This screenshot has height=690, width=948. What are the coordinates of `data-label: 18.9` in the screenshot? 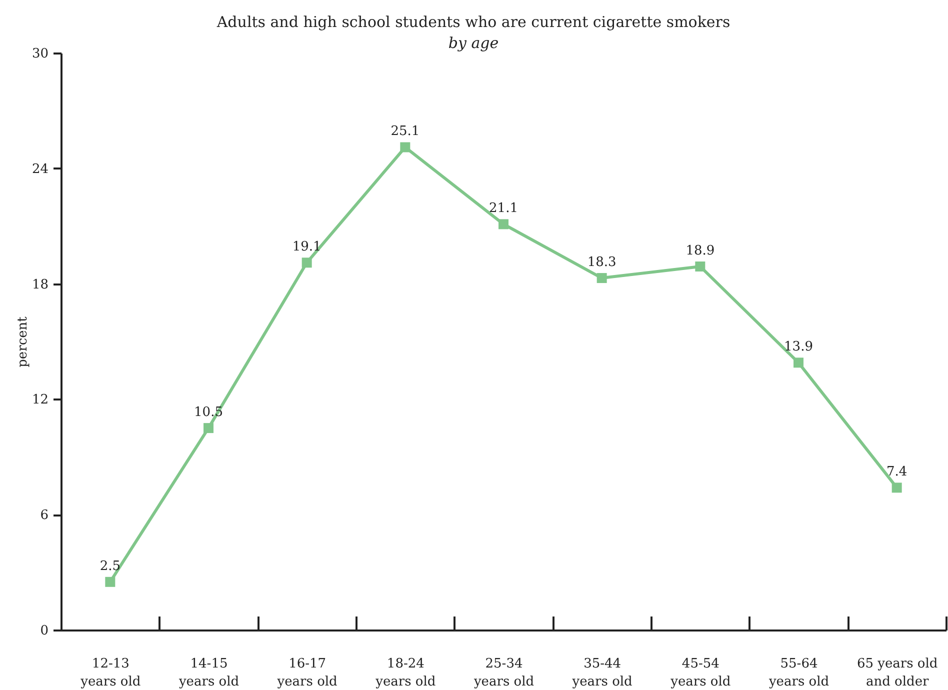 It's located at (700, 250).